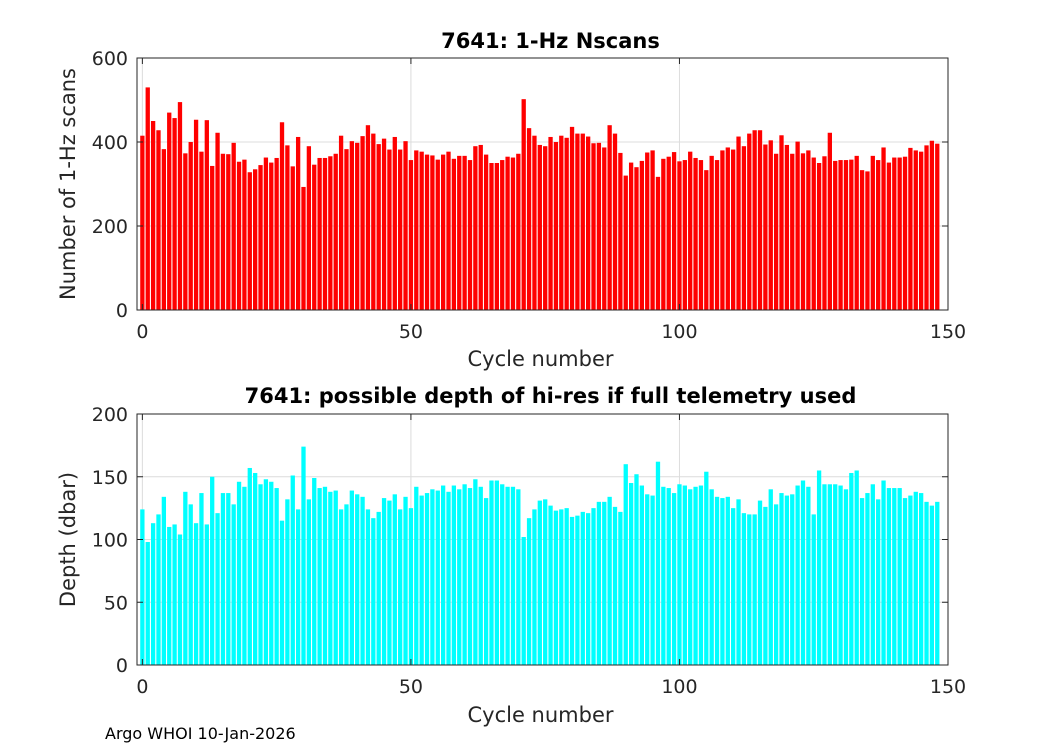  What do you see at coordinates (411, 687) in the screenshot?
I see `x-tick-label: 50` at bounding box center [411, 687].